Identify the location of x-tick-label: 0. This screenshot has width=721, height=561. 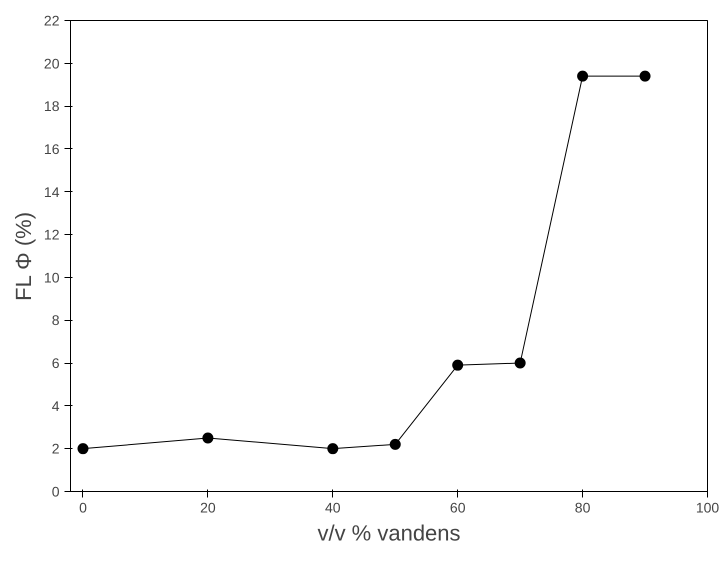
(83, 508).